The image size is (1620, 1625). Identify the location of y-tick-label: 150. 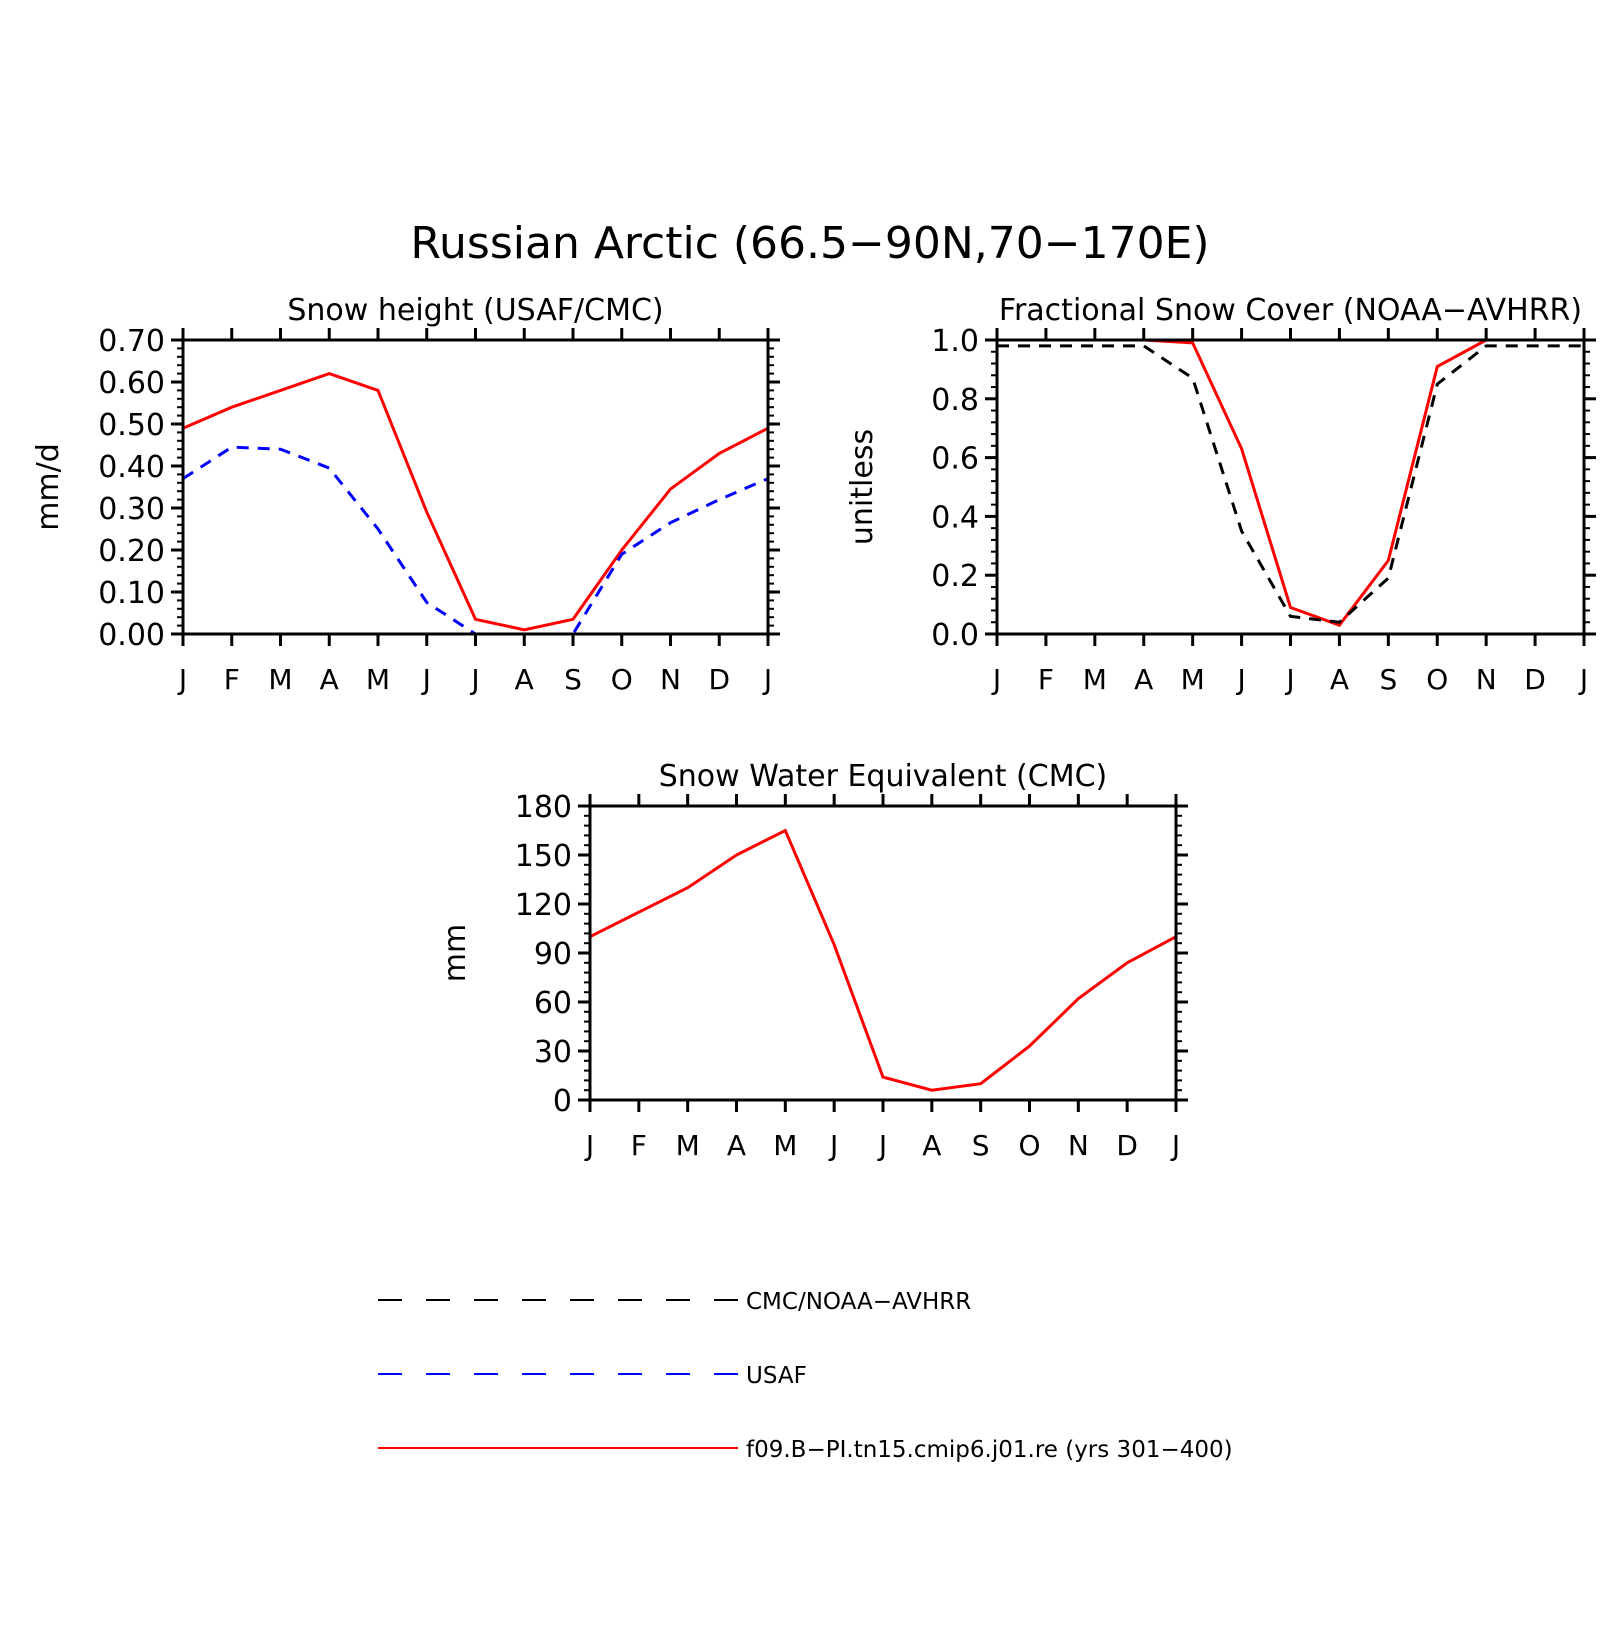
(543, 856).